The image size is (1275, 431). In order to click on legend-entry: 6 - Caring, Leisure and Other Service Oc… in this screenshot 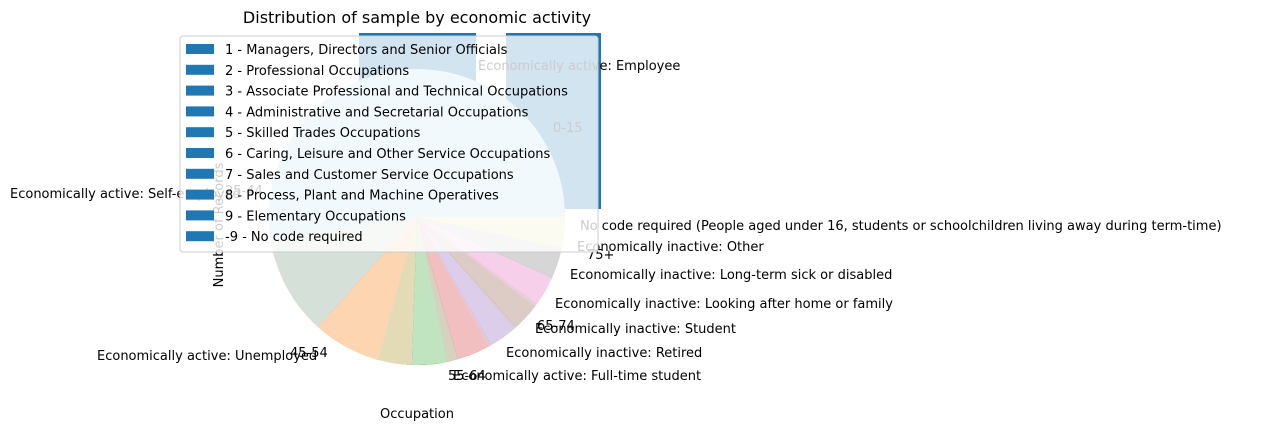, I will do `click(388, 154)`.